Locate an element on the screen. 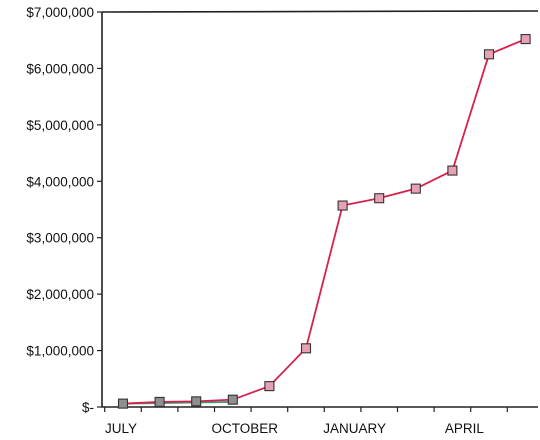 This screenshot has width=540, height=440. y-tick-label: $3,000,000 is located at coordinates (60, 238).